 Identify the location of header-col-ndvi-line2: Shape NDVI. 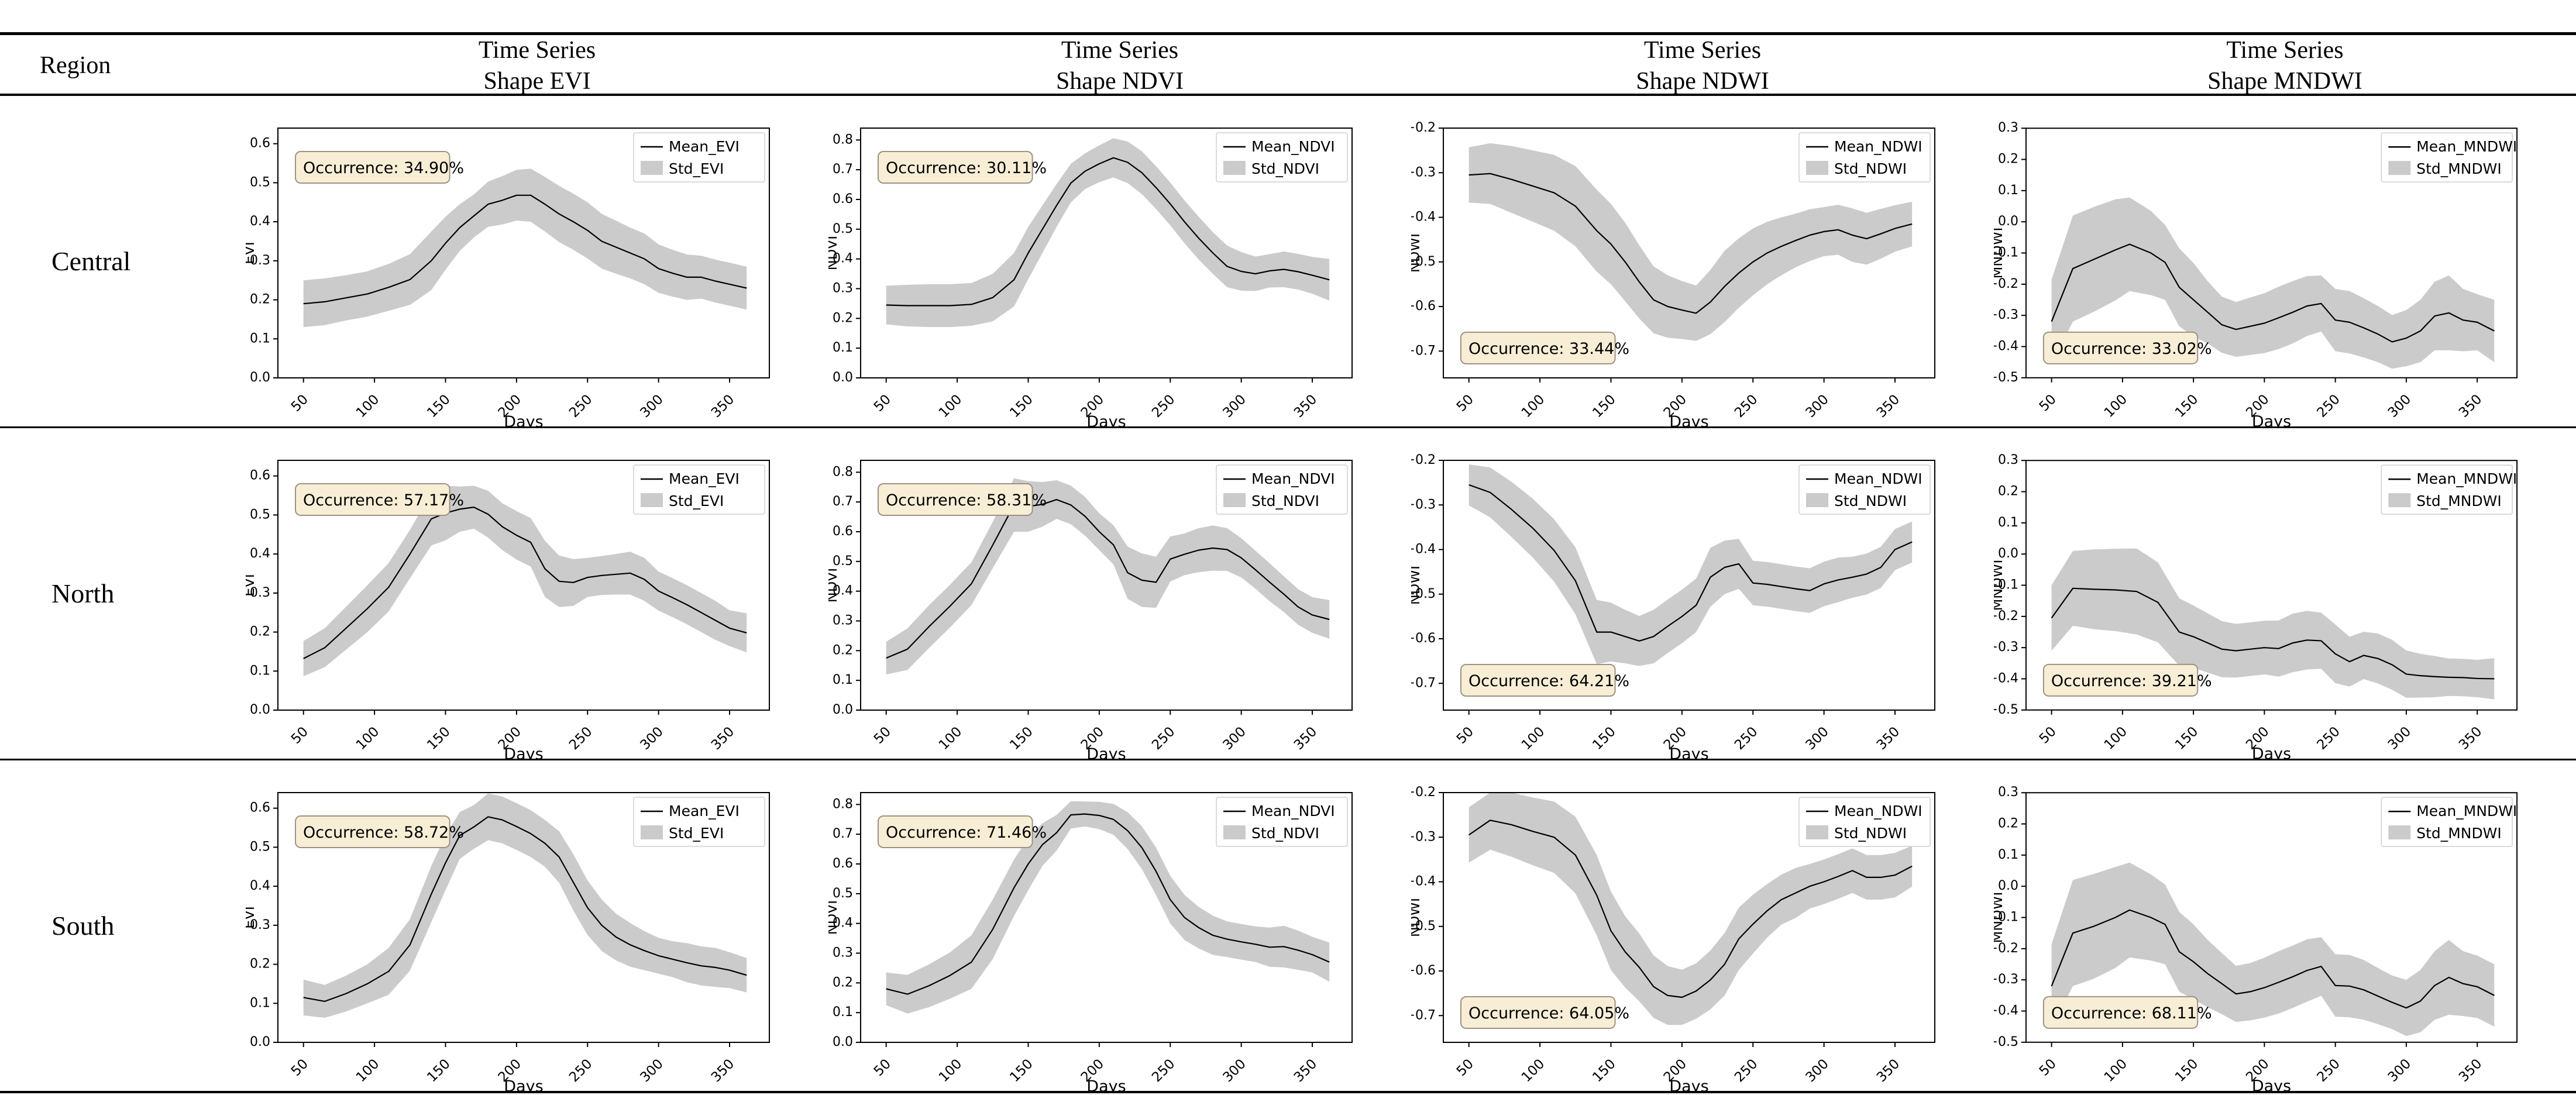
(1119, 81).